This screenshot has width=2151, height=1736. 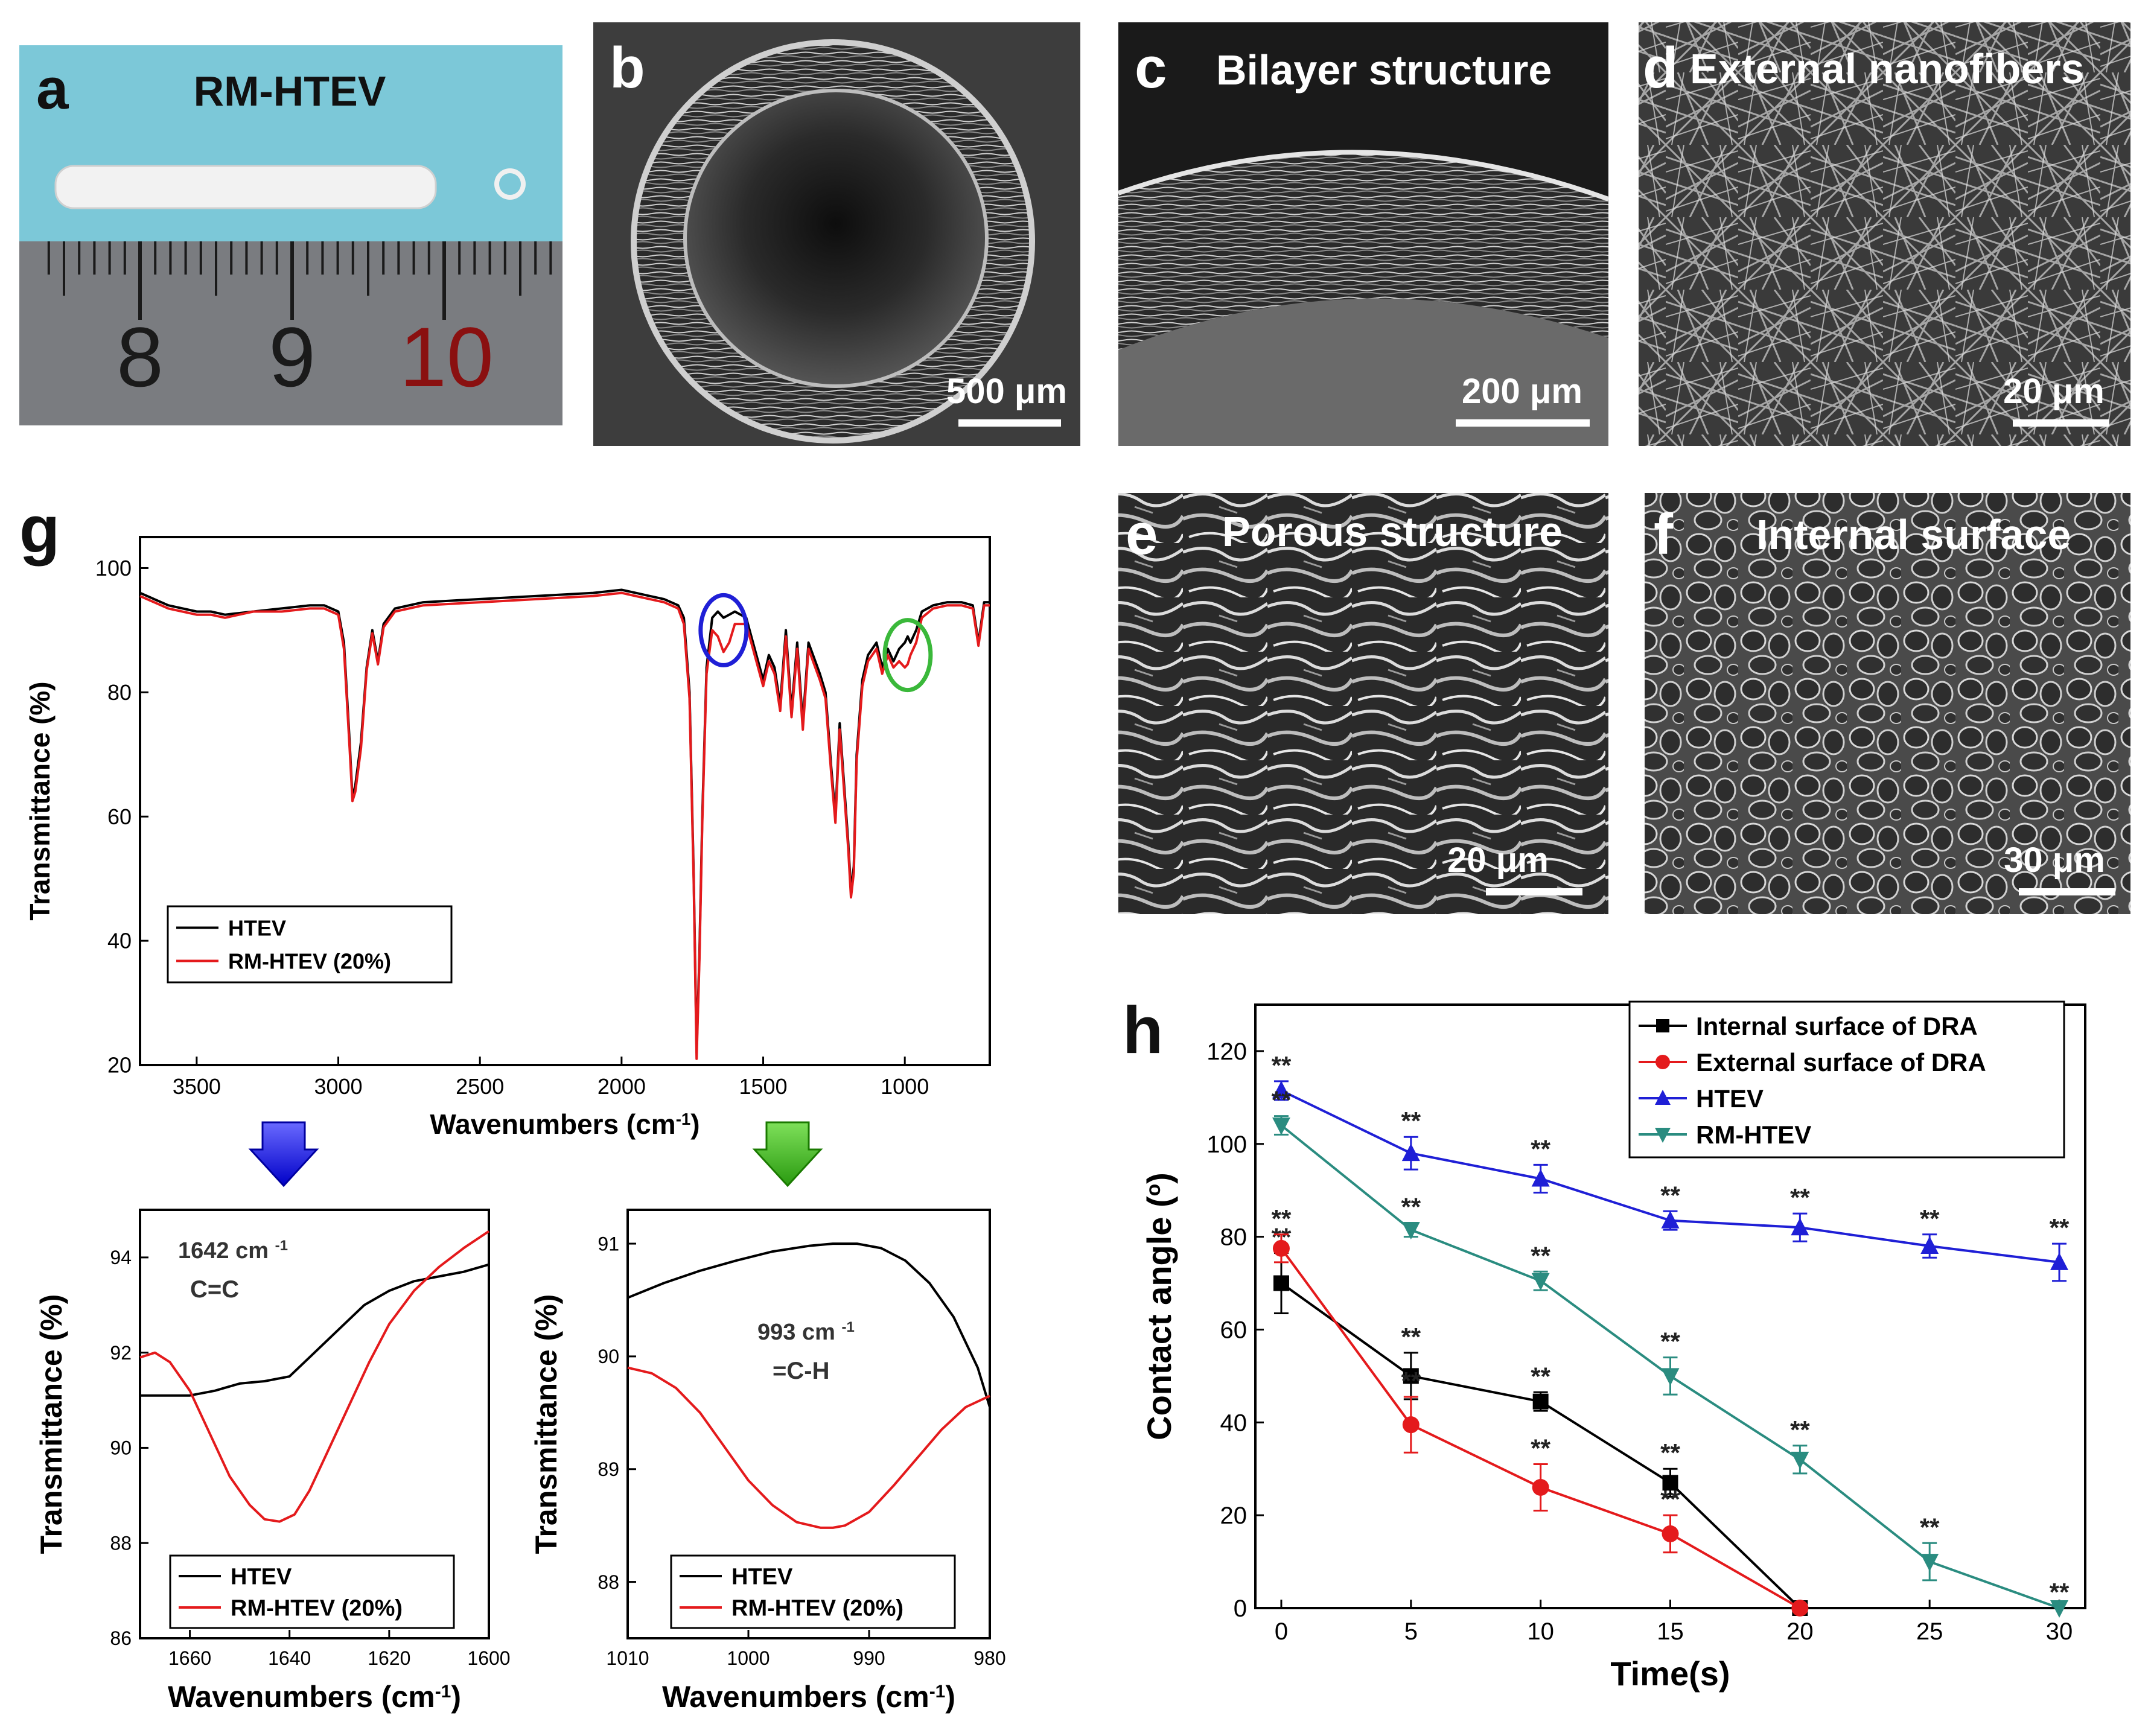 I want to click on y-tick-label: 92, so click(x=121, y=1353).